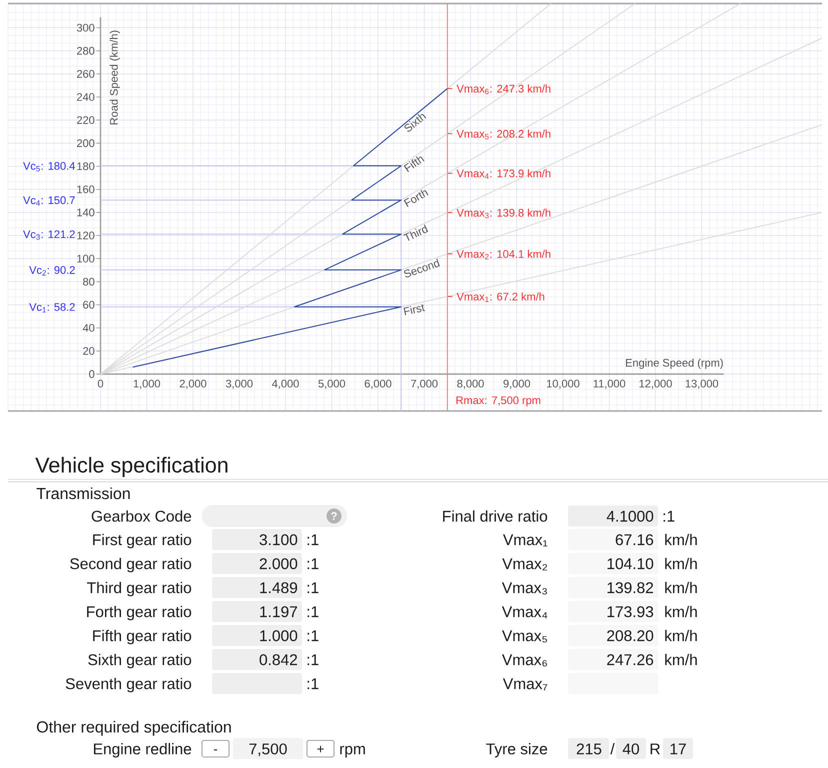 This screenshot has width=828, height=768. Describe the element at coordinates (142, 541) in the screenshot. I see `text: First gear ratio` at that location.